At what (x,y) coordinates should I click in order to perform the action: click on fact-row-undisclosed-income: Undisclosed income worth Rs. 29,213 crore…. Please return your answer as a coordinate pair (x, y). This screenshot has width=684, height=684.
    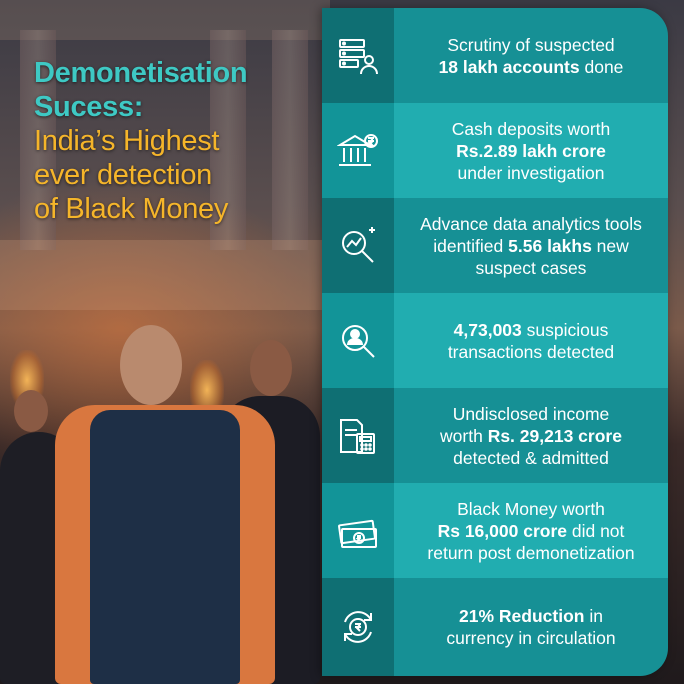
    Looking at the image, I should click on (495, 435).